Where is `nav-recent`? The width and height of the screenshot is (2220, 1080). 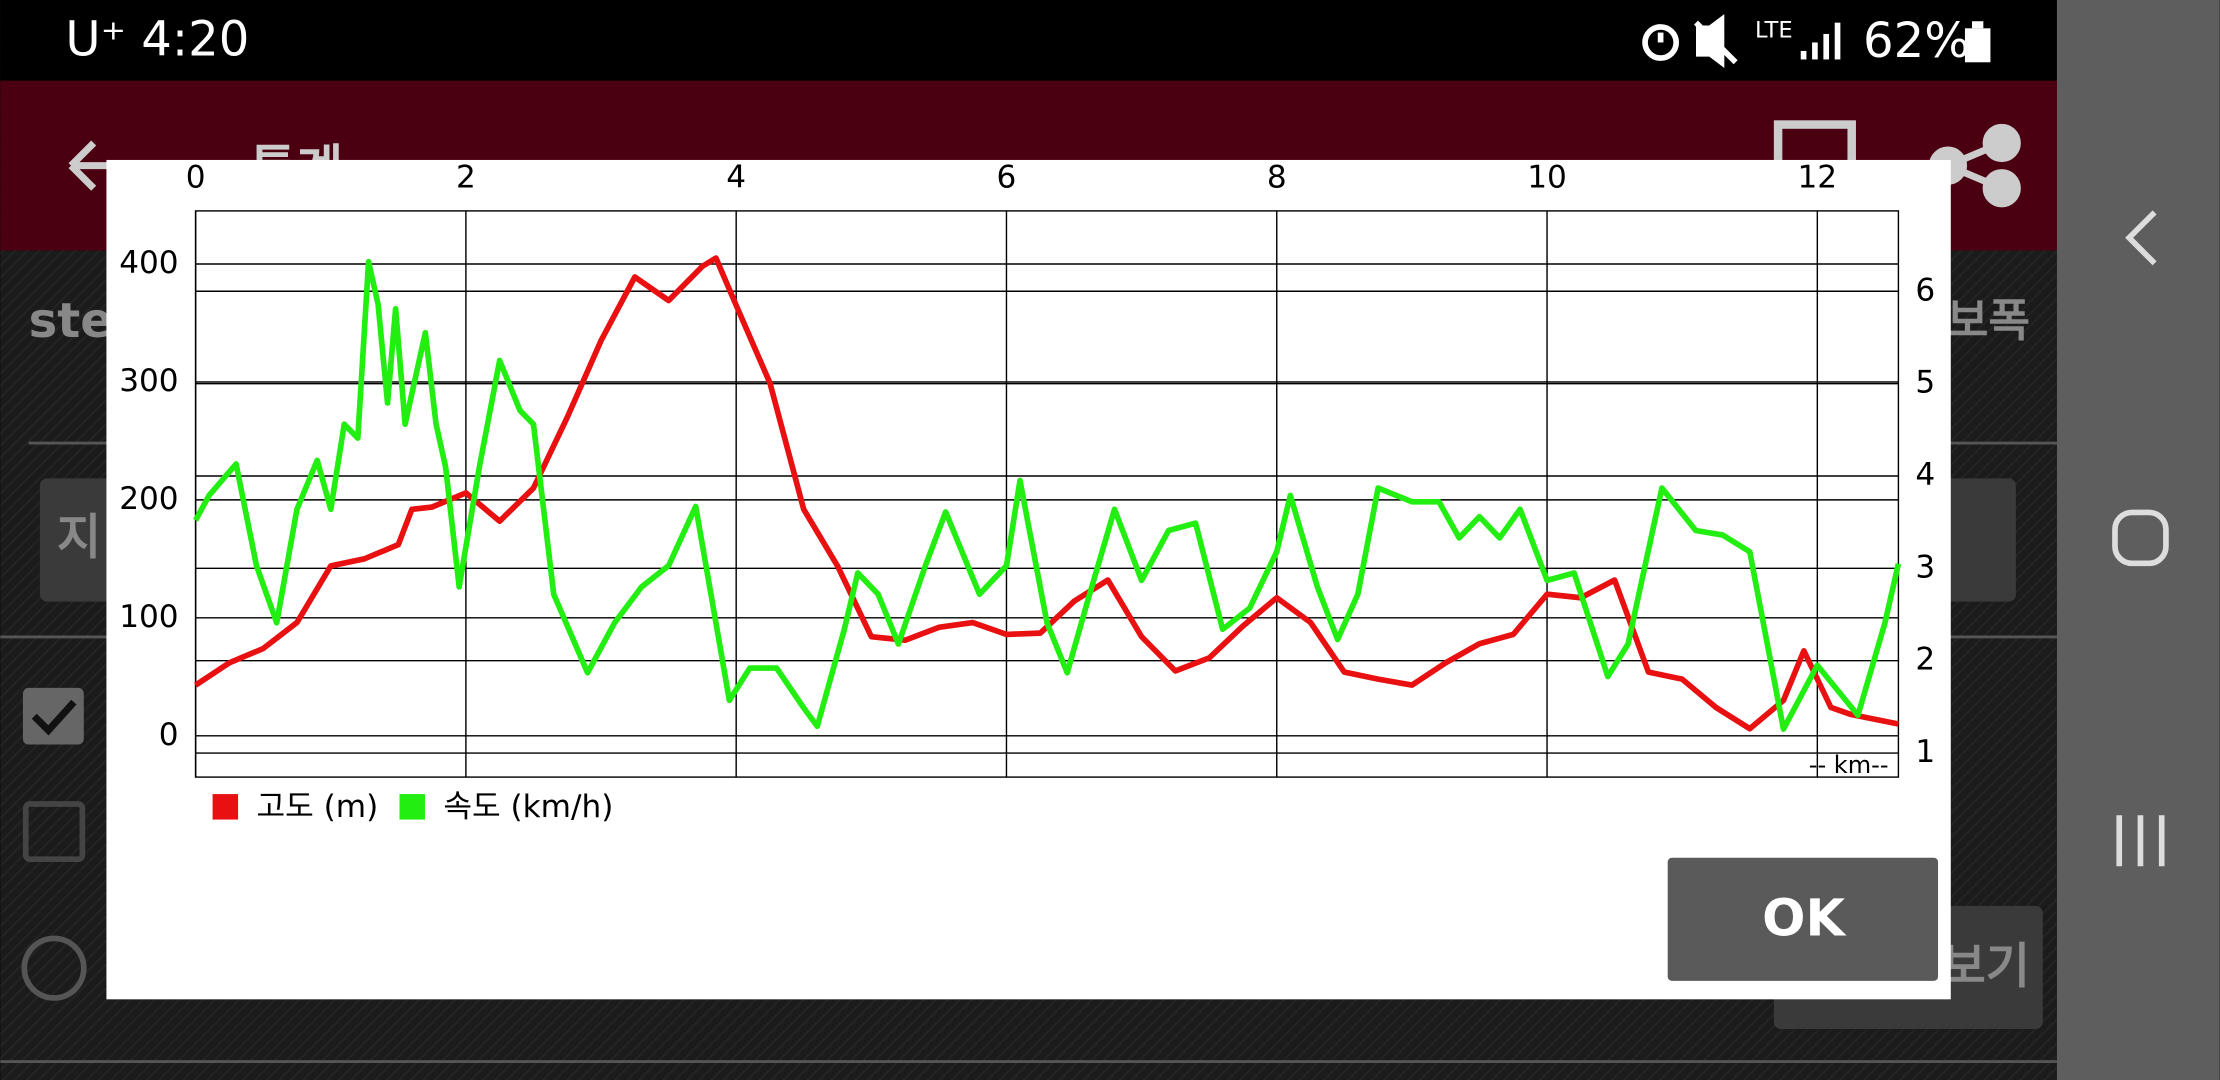
nav-recent is located at coordinates (2140, 841).